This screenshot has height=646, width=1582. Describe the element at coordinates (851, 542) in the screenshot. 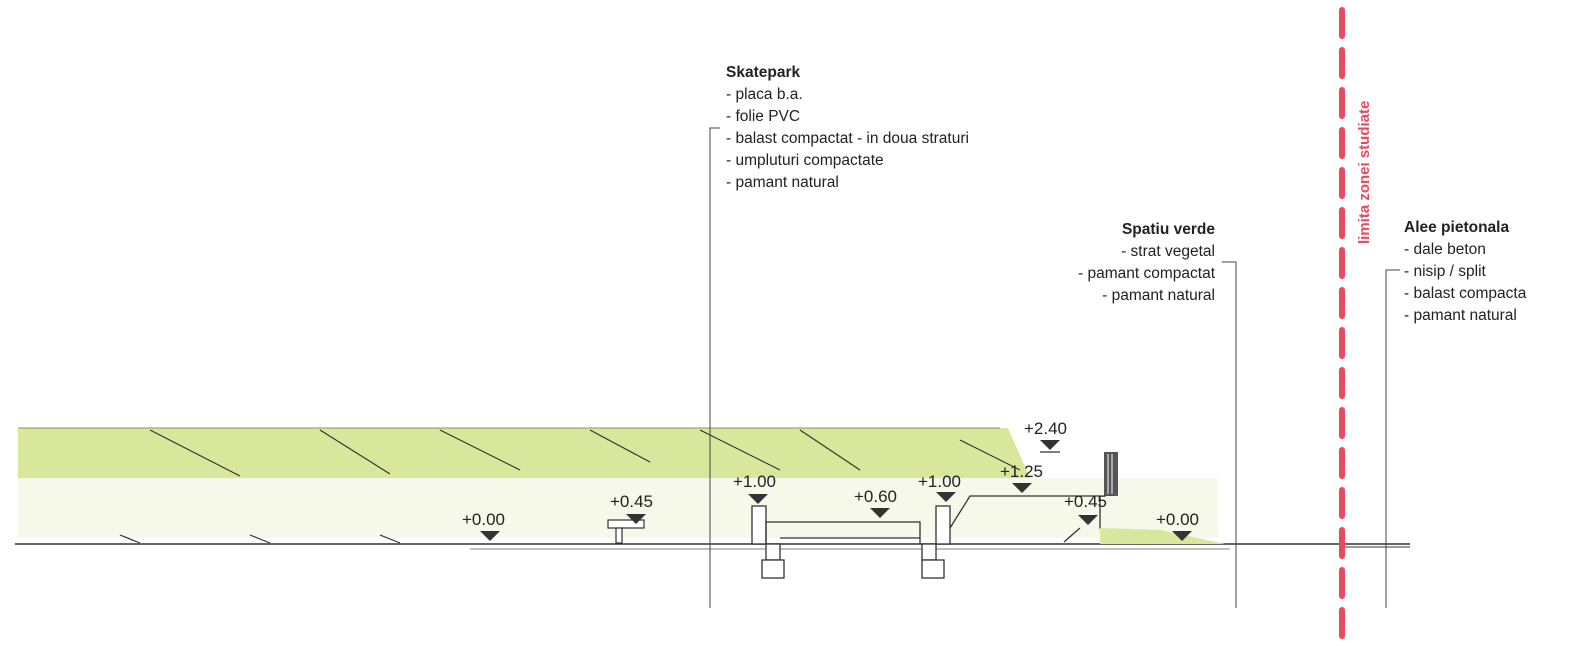

I see `skatepark-structure` at that location.